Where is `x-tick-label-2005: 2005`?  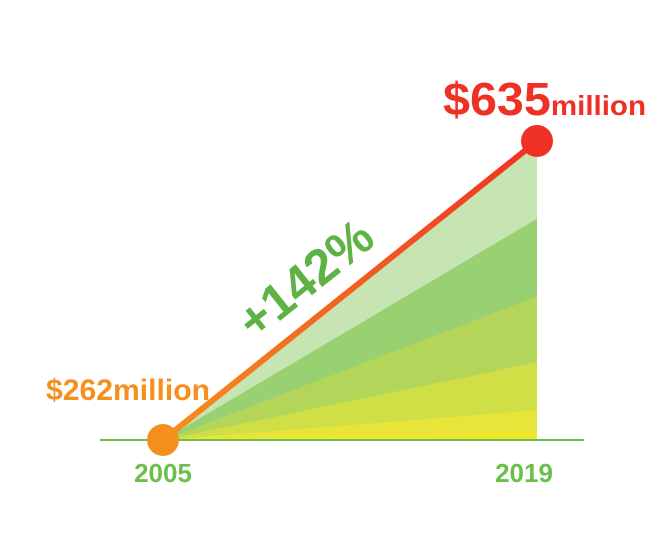 x-tick-label-2005: 2005 is located at coordinates (163, 473).